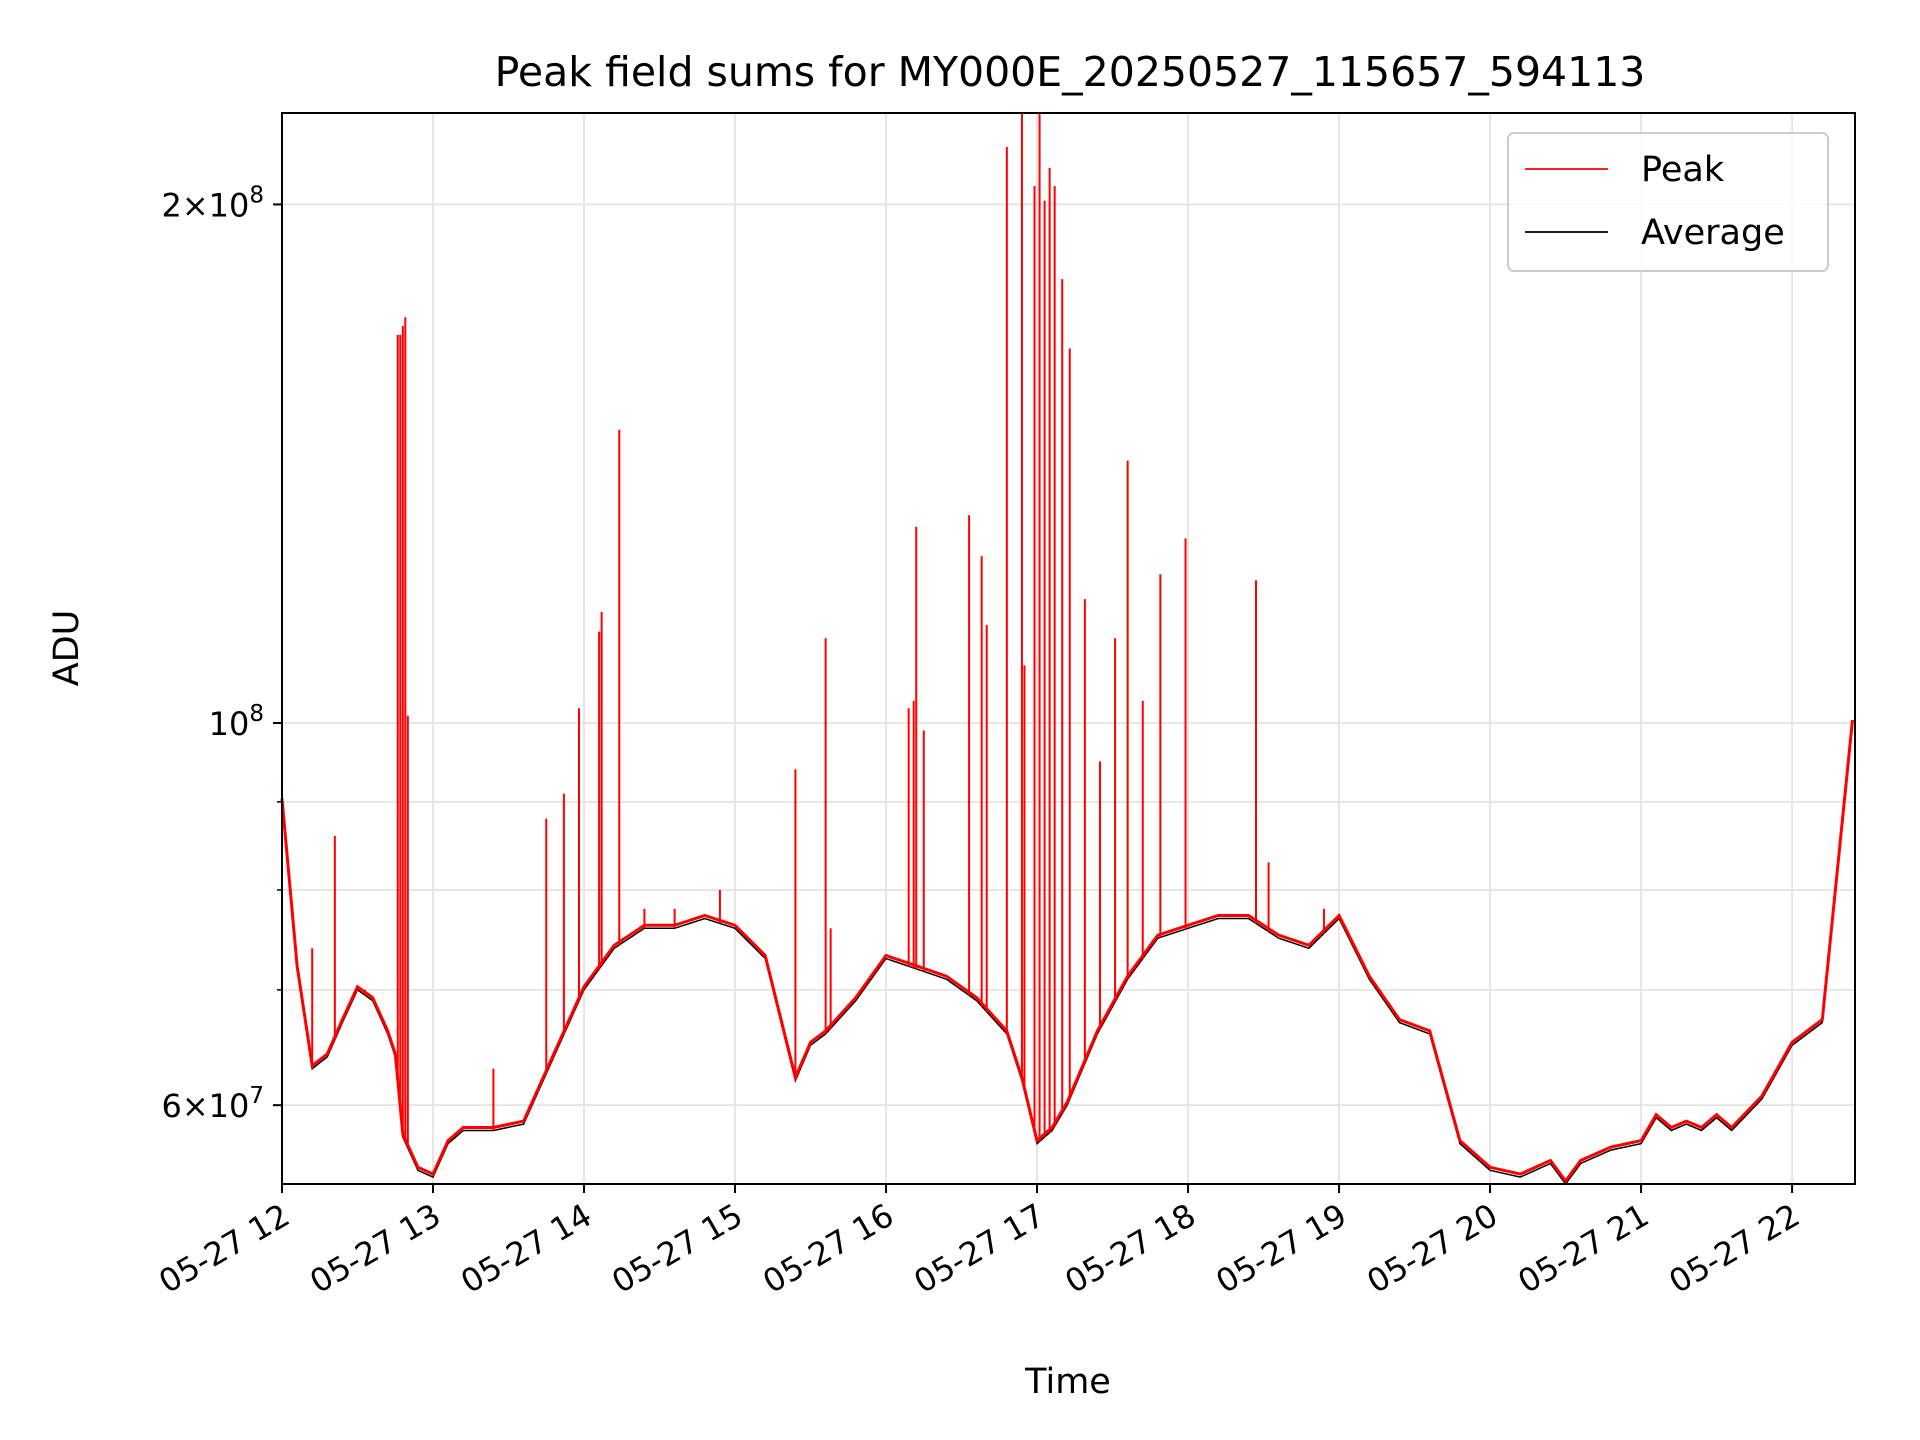 This screenshot has height=1440, width=1920. I want to click on legend-label: Average, so click(1713, 233).